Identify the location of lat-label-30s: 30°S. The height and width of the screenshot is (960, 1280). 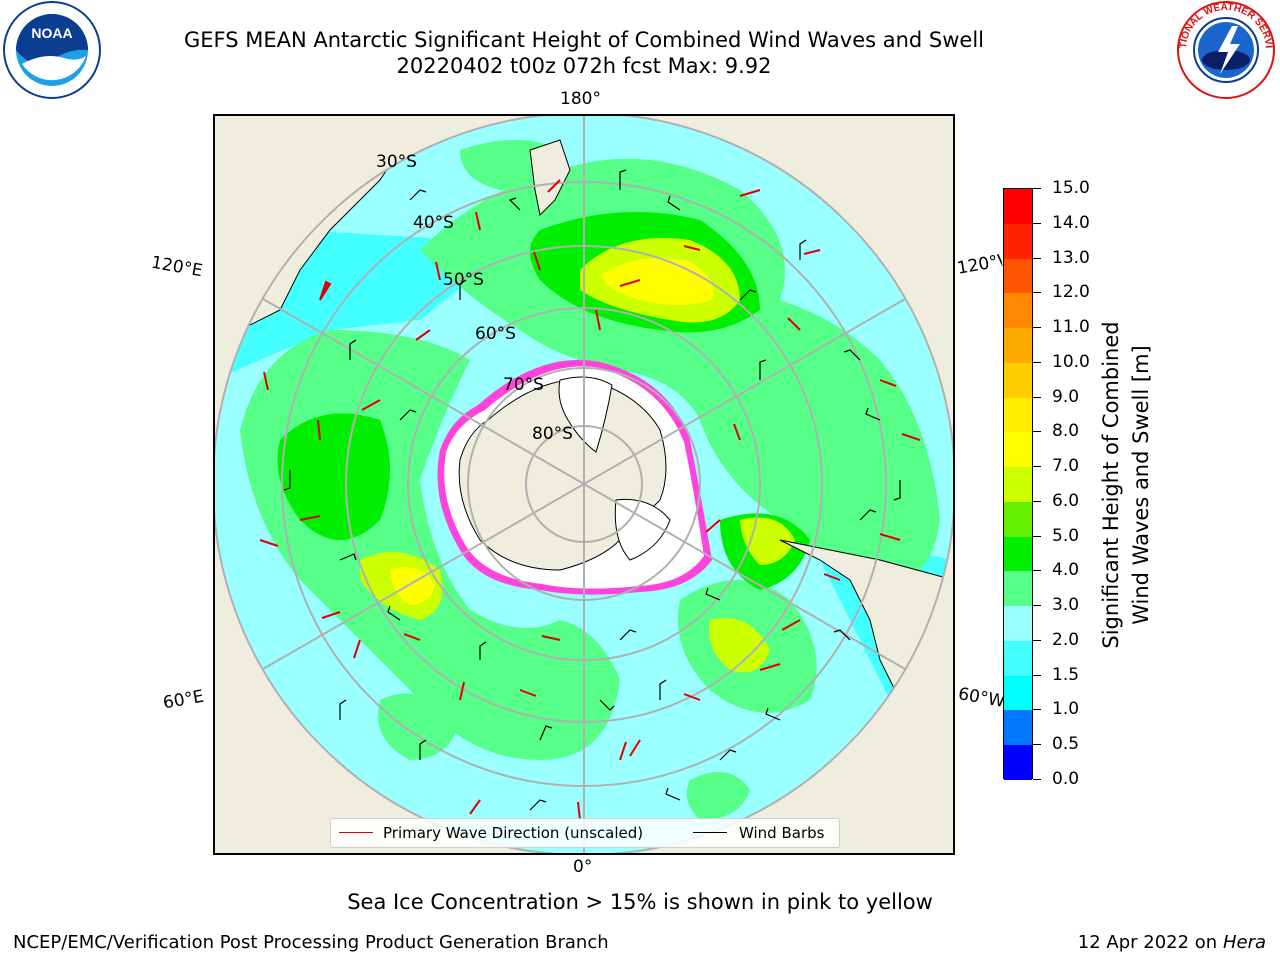
(396, 162).